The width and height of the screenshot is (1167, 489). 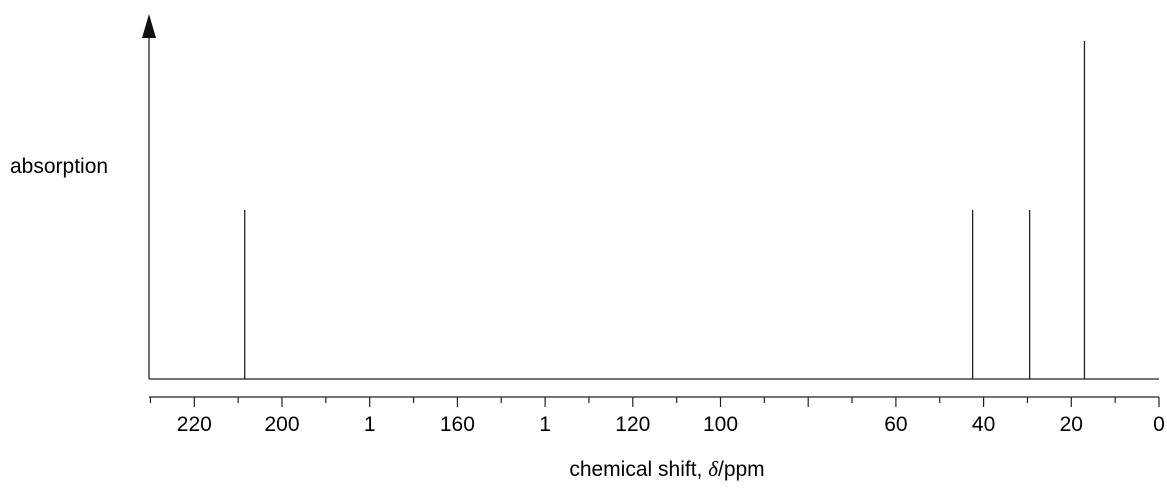 What do you see at coordinates (671, 424) in the screenshot?
I see `x-axis-tick-labels: 220 200 1 160 1 120 100 60 40 20 0` at bounding box center [671, 424].